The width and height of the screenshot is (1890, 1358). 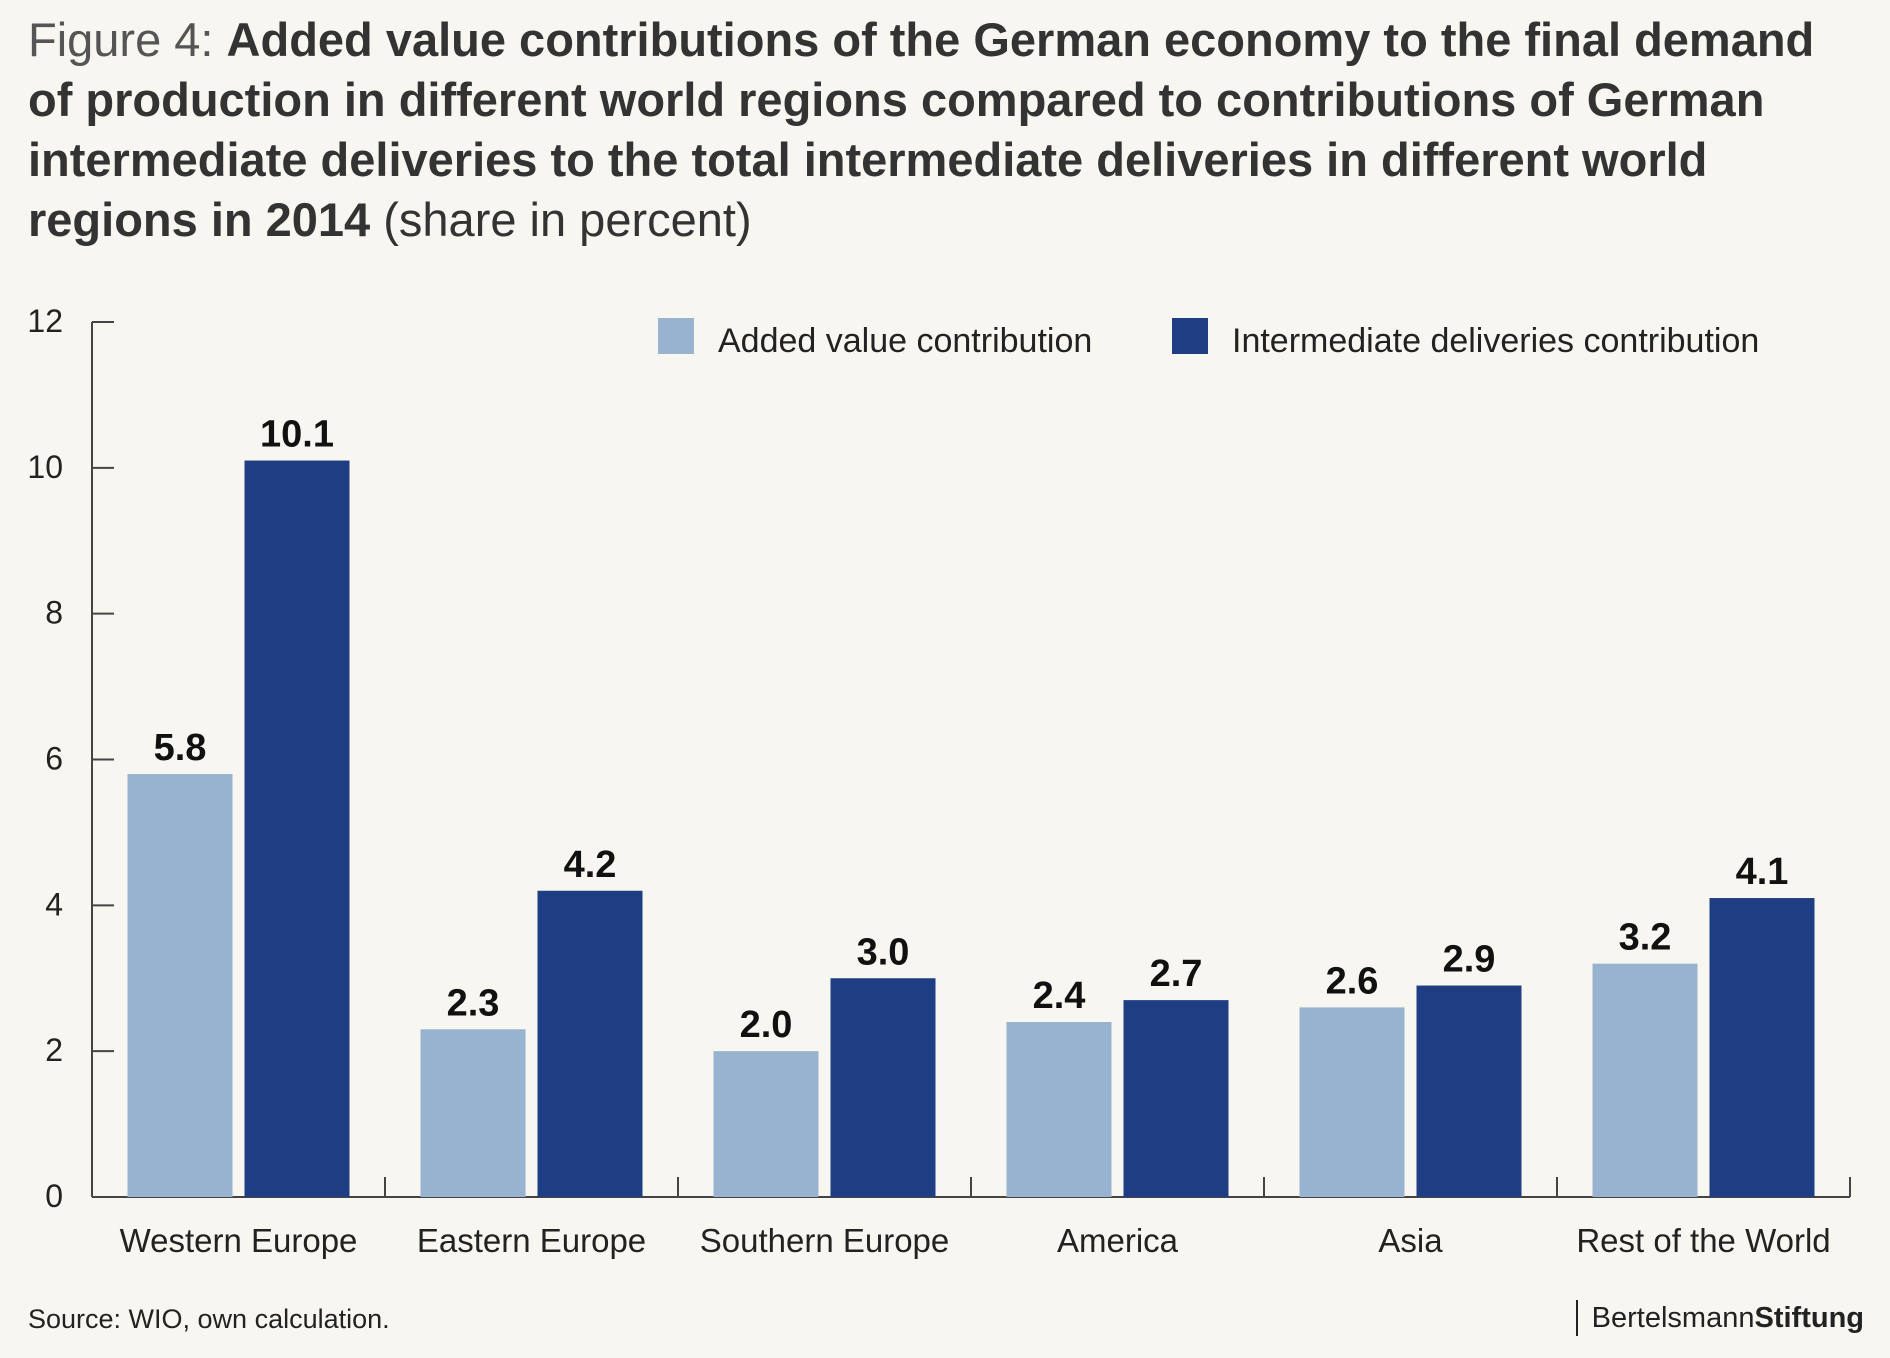 What do you see at coordinates (180, 985) in the screenshot?
I see `bar-added-value-contribution-western-europe` at bounding box center [180, 985].